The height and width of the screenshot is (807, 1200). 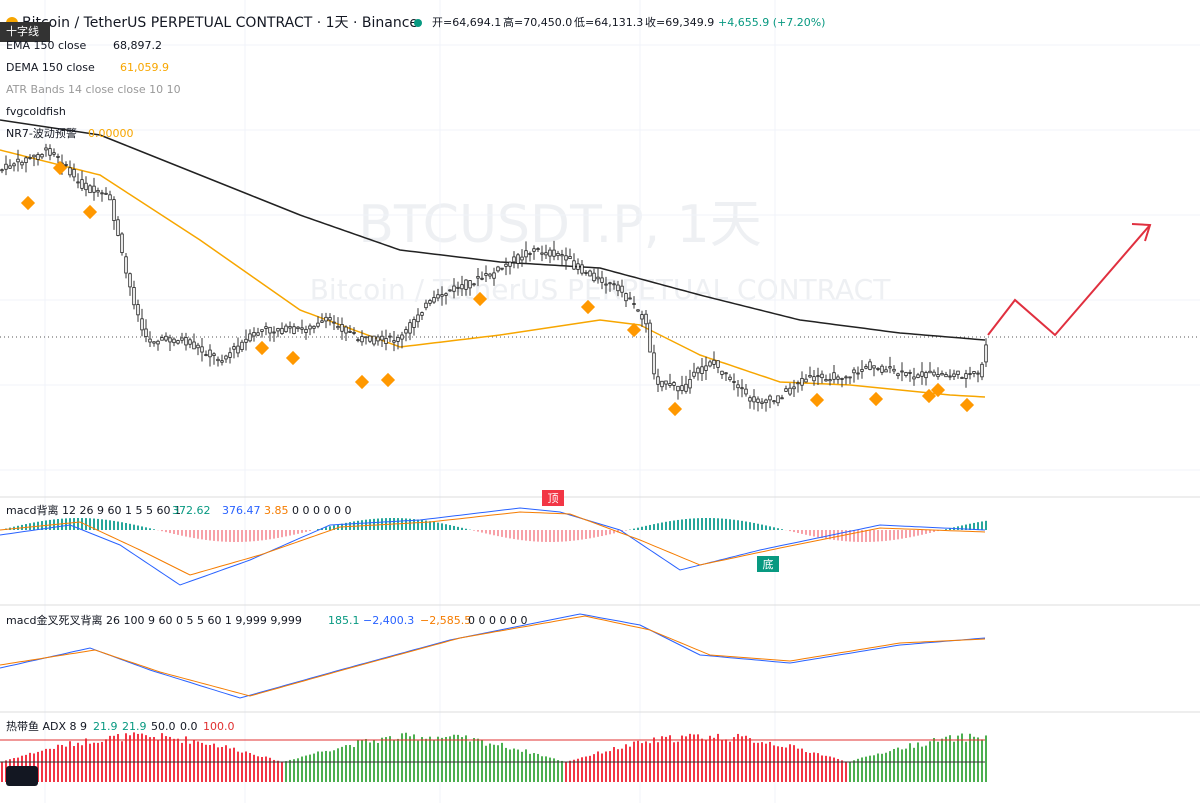 What do you see at coordinates (388, 620) in the screenshot?
I see `panel-value: −2,400.3` at bounding box center [388, 620].